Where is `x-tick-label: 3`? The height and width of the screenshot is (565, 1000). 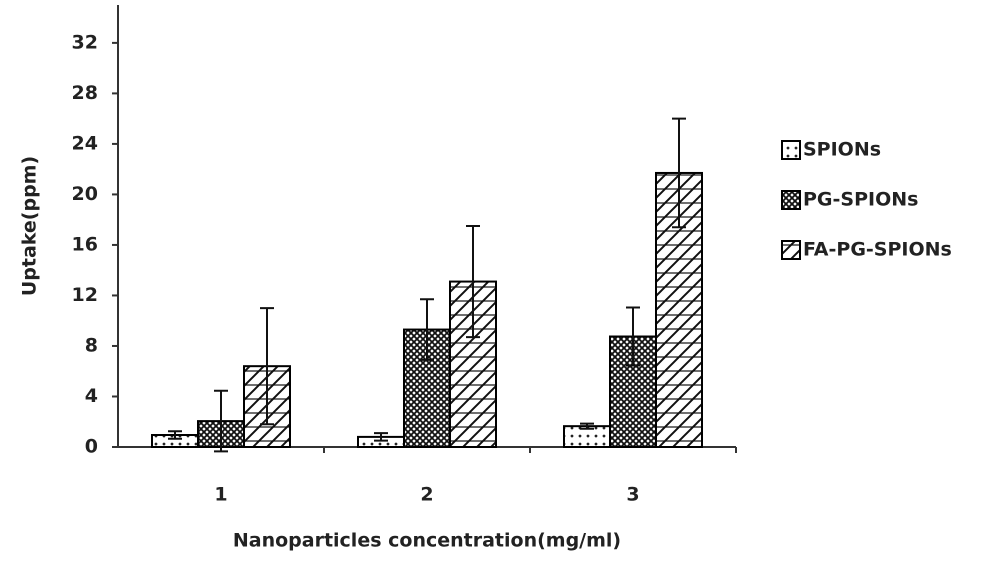 x-tick-label: 3 is located at coordinates (632, 495).